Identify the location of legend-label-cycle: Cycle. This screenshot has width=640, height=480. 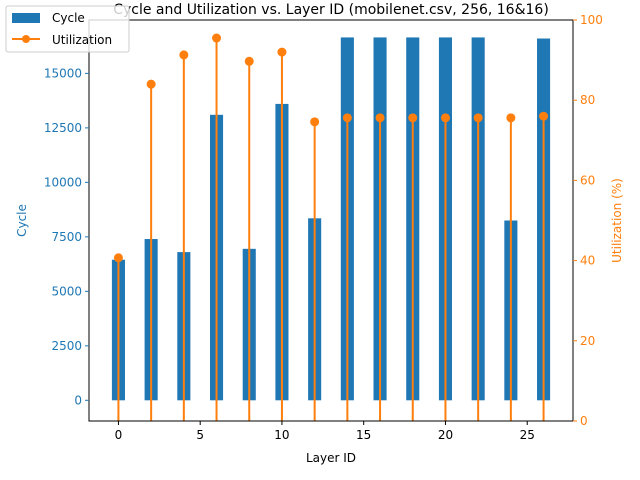
(68, 18).